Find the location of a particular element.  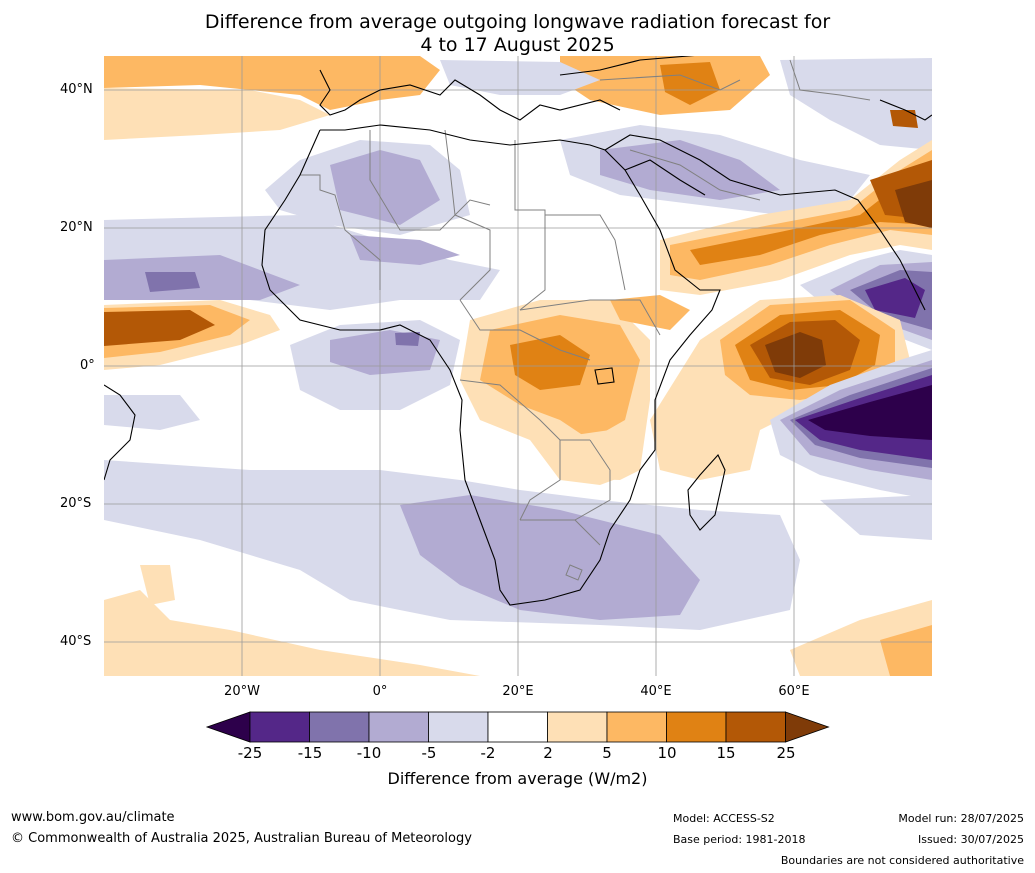

colorbar-tick-label: 5 is located at coordinates (607, 753).